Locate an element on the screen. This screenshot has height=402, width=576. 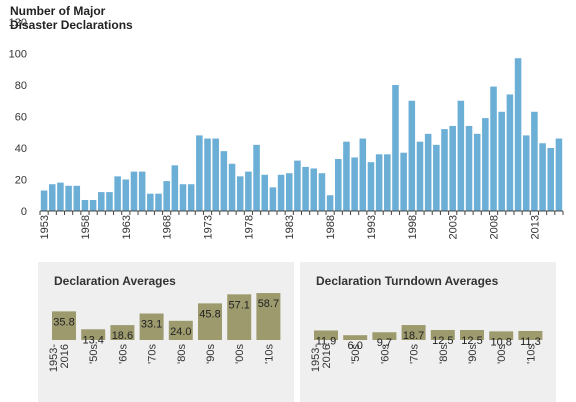
main-chart-title-line-2: Disaster Declarations is located at coordinates (71, 25).